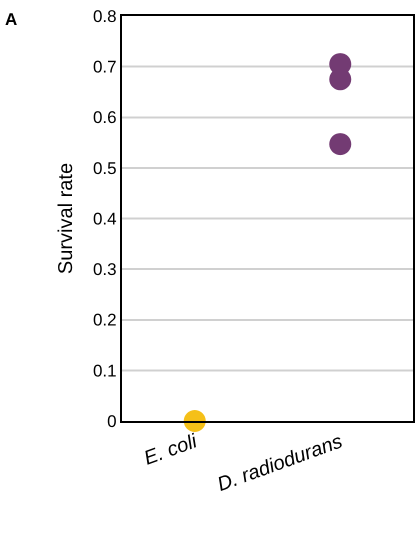 This screenshot has width=416, height=550. Describe the element at coordinates (11, 19) in the screenshot. I see `chart-title: A` at that location.